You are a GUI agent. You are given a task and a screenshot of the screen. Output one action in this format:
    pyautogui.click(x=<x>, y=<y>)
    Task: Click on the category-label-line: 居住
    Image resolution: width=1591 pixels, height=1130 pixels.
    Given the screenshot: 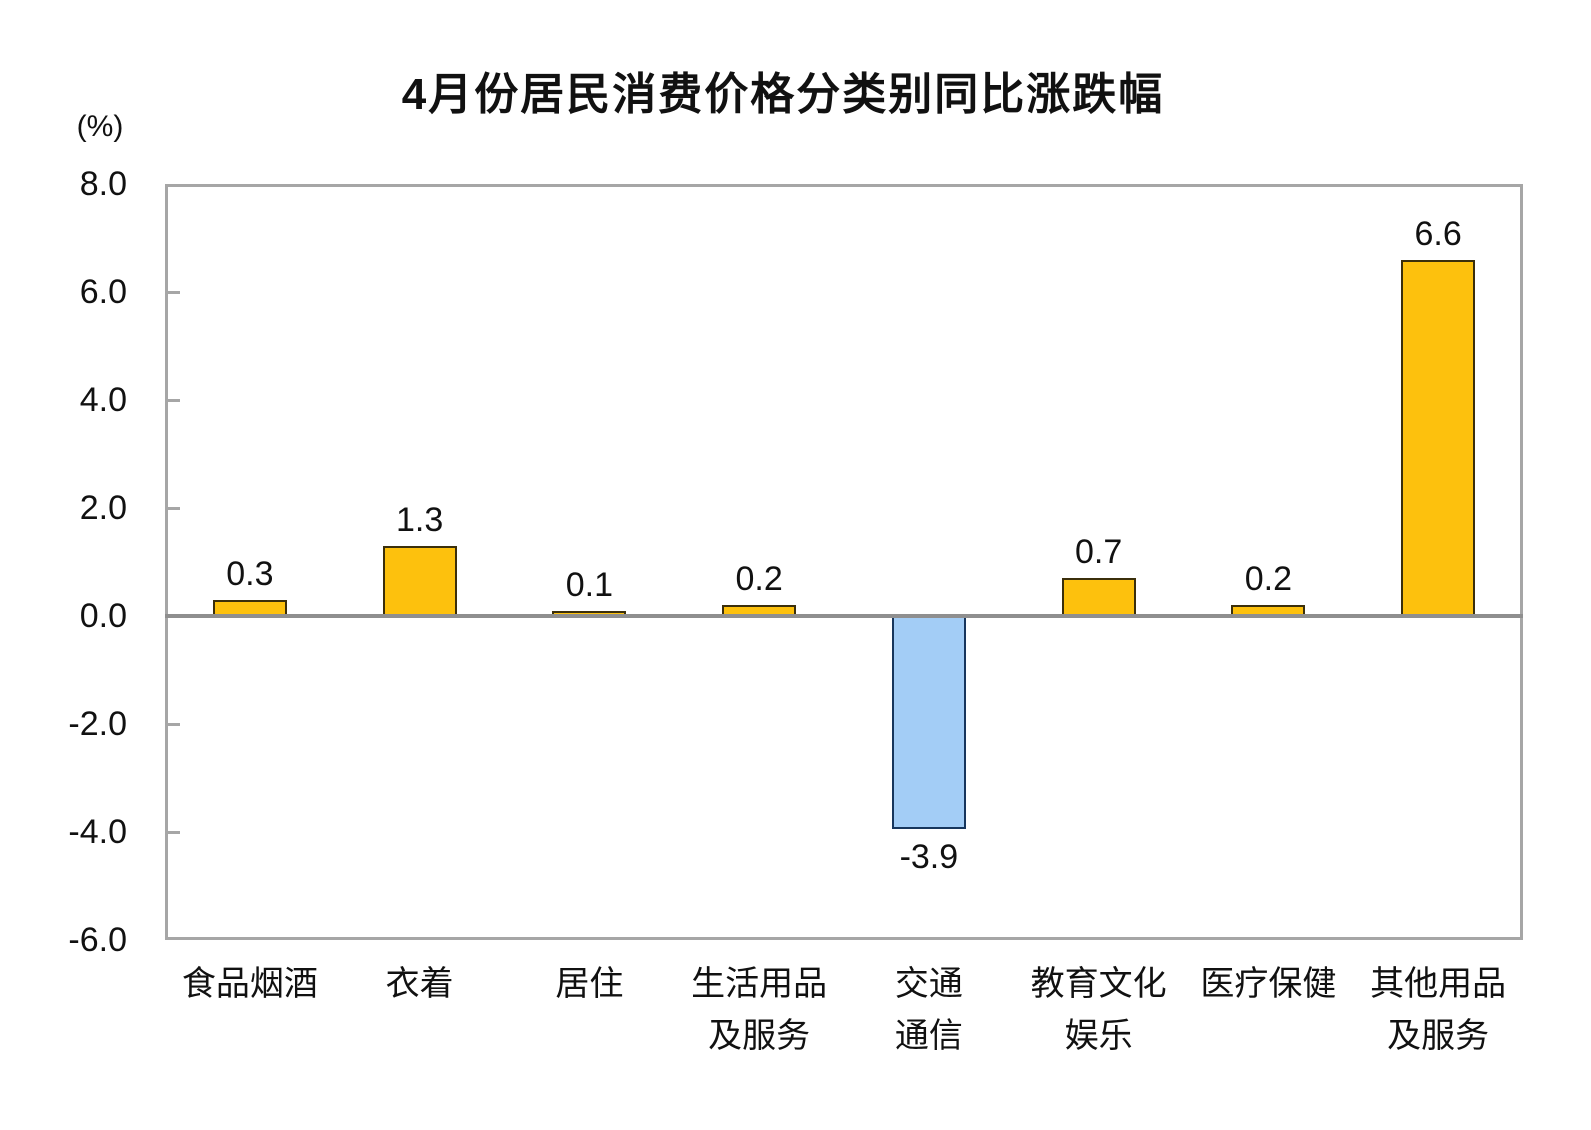 What is the action you would take?
    pyautogui.click(x=589, y=984)
    